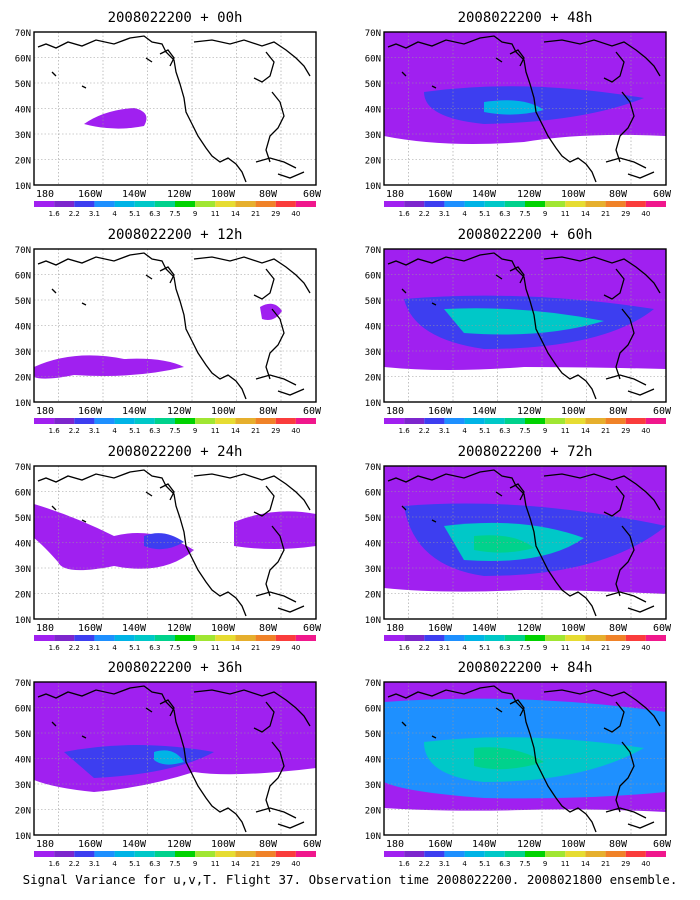 The width and height of the screenshot is (700, 900). What do you see at coordinates (23, 684) in the screenshot?
I see `lat-tick-label: 70N` at bounding box center [23, 684].